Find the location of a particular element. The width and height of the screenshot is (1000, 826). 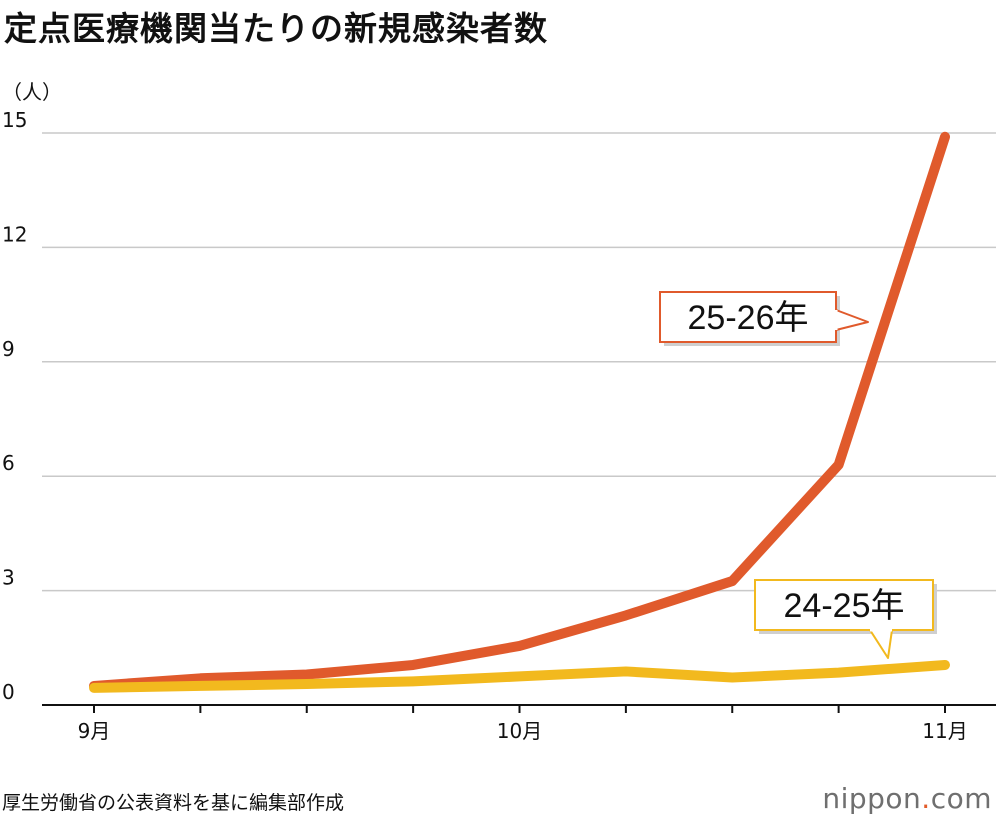

callout-label: 24-25年 is located at coordinates (844, 606).